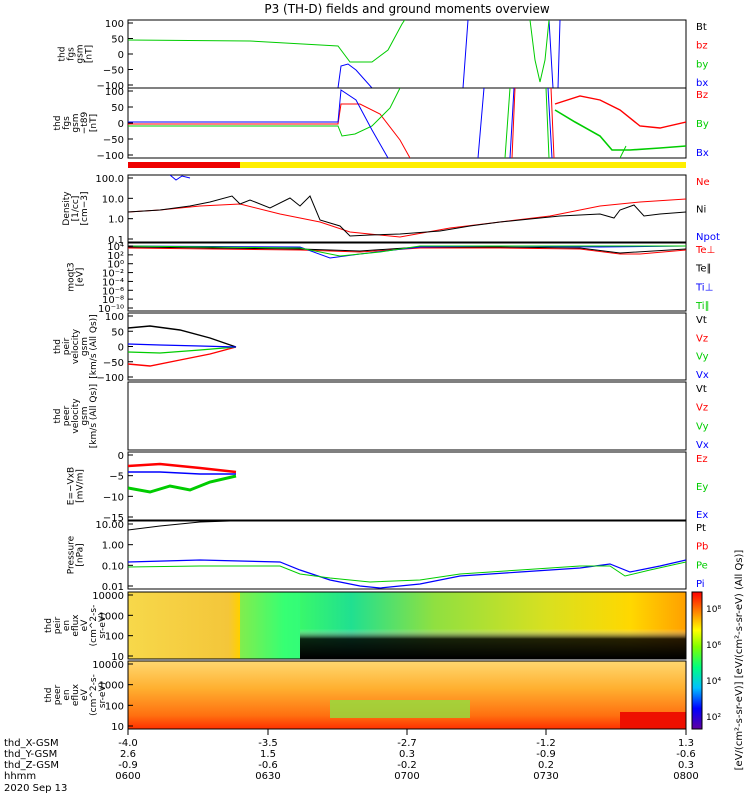  I want to click on y-tick-label: 50, so click(117, 108).